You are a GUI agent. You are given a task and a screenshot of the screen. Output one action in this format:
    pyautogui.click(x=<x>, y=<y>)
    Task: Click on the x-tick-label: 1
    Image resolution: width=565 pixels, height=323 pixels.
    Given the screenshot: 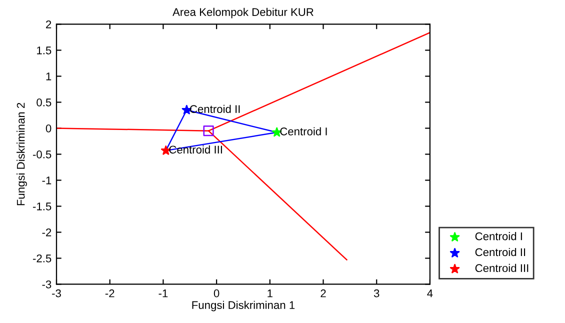 What is the action you would take?
    pyautogui.click(x=270, y=294)
    